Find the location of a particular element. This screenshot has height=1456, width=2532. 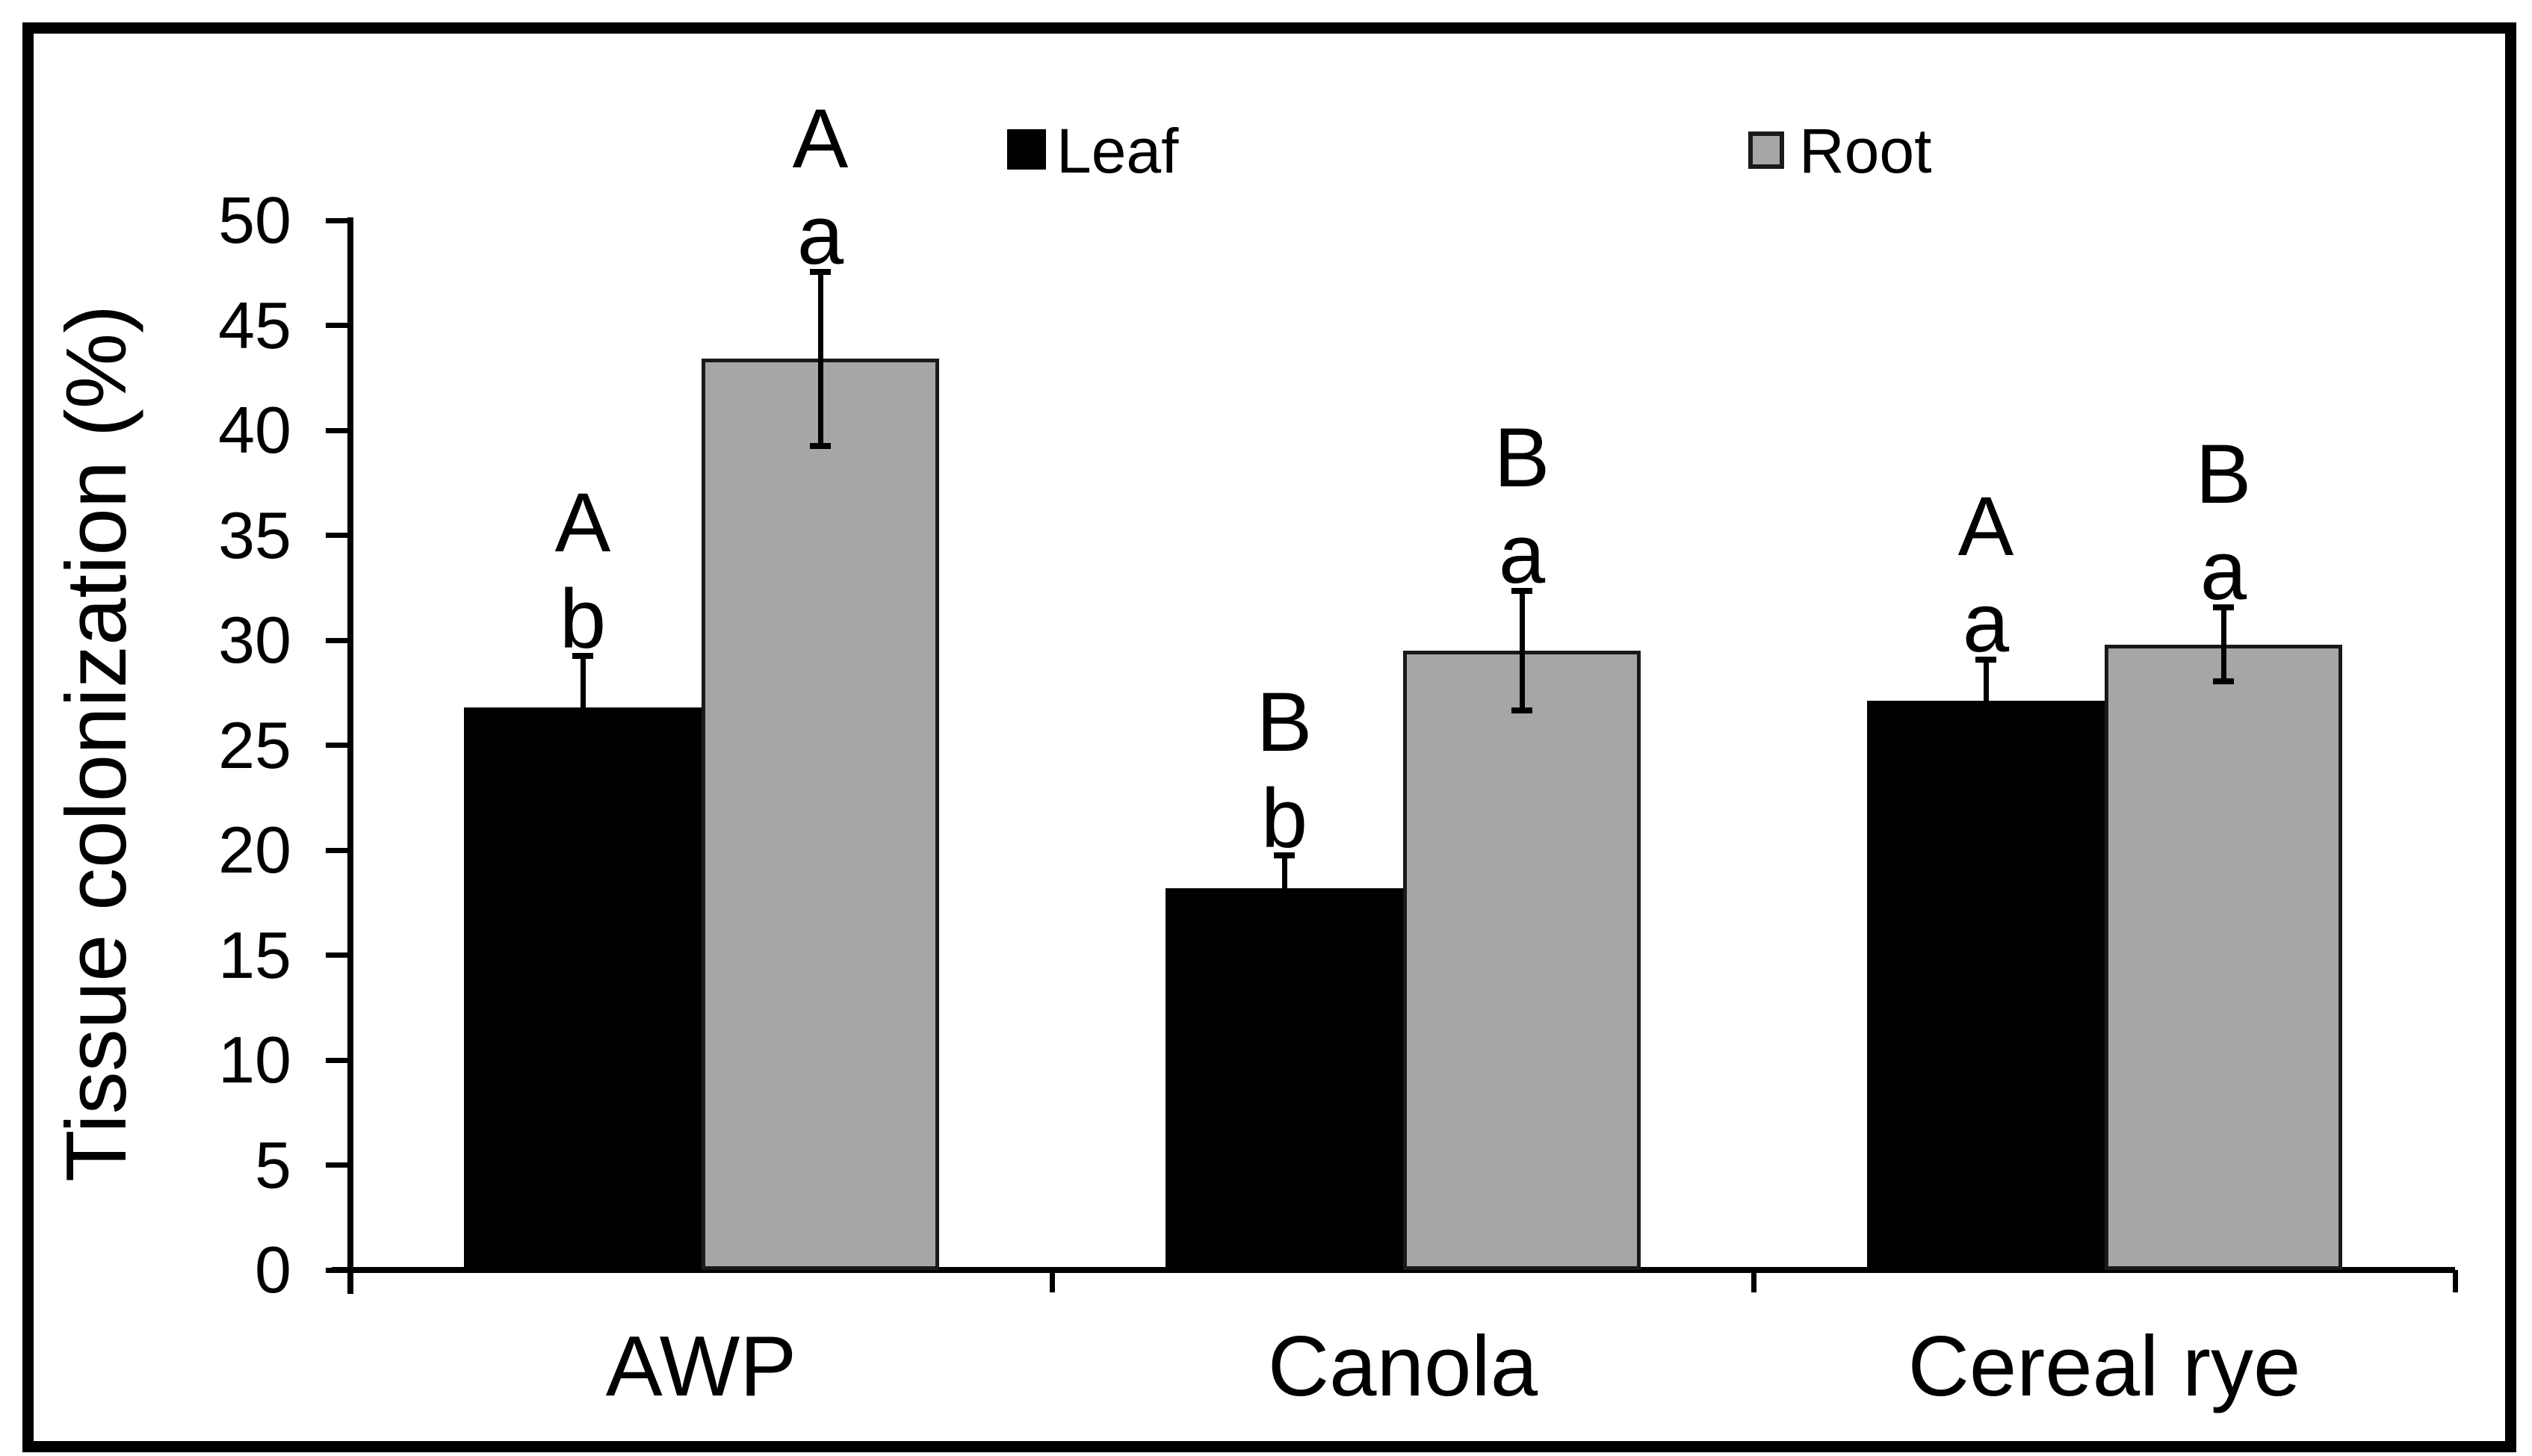

x-axis-line is located at coordinates (1394, 1270).